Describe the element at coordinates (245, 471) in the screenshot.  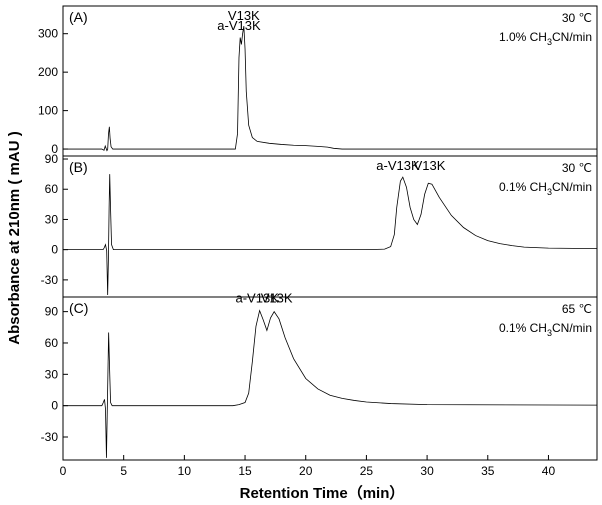
I see `x-tick-label: 15` at that location.